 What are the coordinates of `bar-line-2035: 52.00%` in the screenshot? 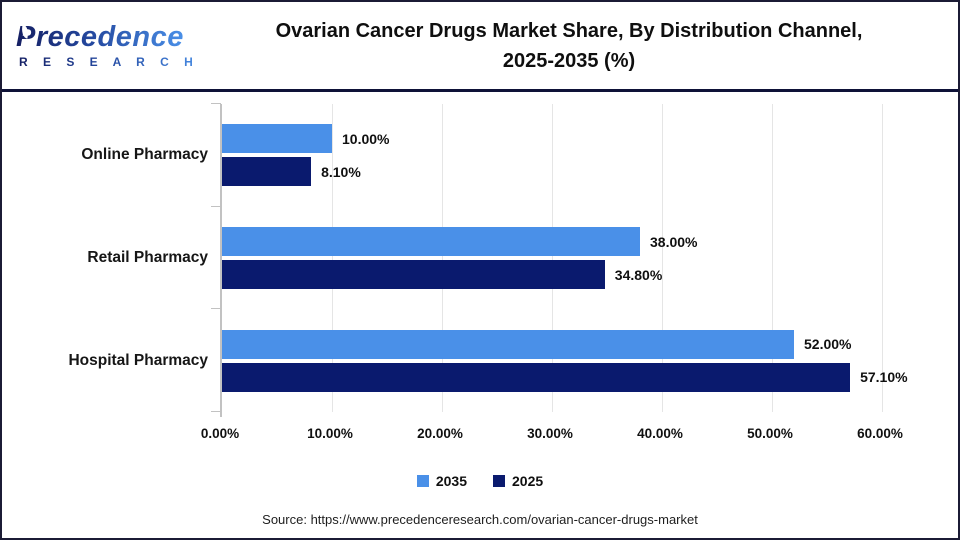 It's located at (552, 344).